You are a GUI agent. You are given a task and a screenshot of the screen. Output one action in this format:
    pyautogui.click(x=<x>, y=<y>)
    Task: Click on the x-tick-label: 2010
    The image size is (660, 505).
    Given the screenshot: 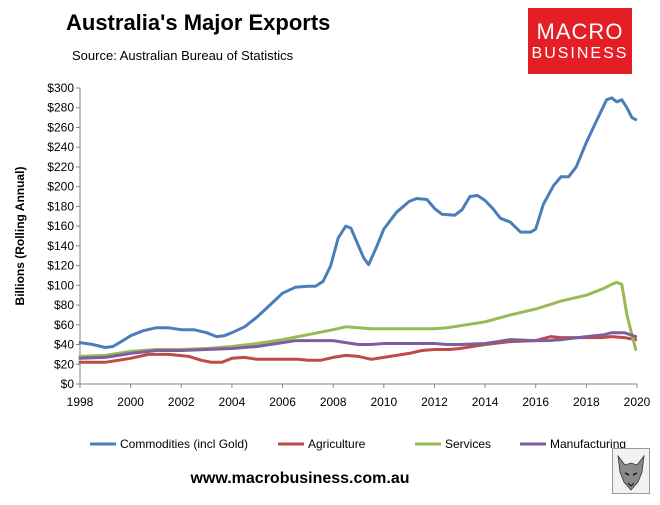 What is the action you would take?
    pyautogui.click(x=383, y=402)
    